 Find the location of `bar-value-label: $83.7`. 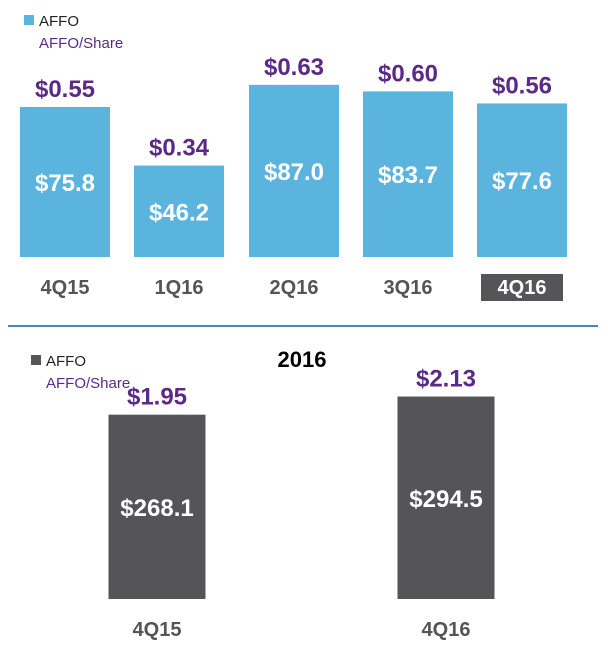

bar-value-label: $83.7 is located at coordinates (408, 175).